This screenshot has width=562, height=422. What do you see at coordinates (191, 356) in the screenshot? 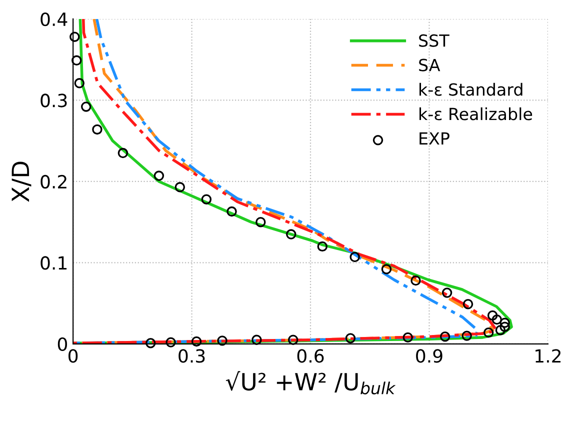
I see `x-tick-label: 0.3` at bounding box center [191, 356].